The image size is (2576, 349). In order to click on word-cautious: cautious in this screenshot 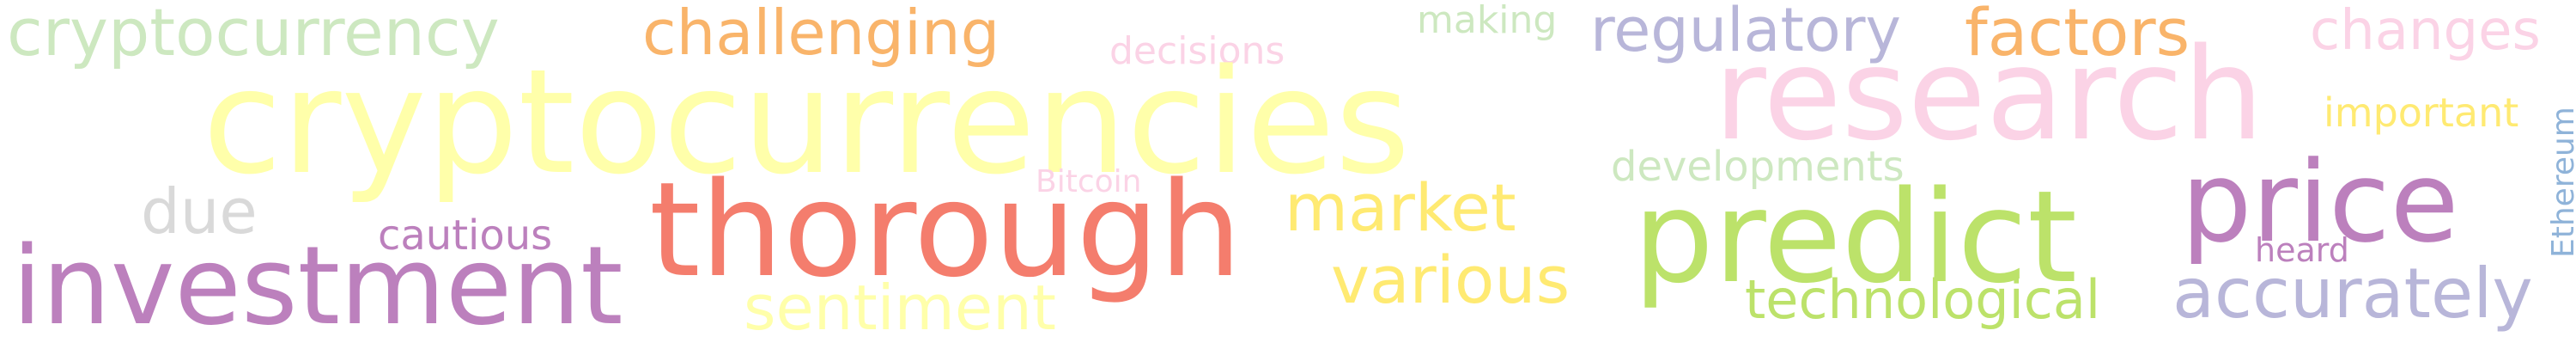, I will do `click(466, 235)`.